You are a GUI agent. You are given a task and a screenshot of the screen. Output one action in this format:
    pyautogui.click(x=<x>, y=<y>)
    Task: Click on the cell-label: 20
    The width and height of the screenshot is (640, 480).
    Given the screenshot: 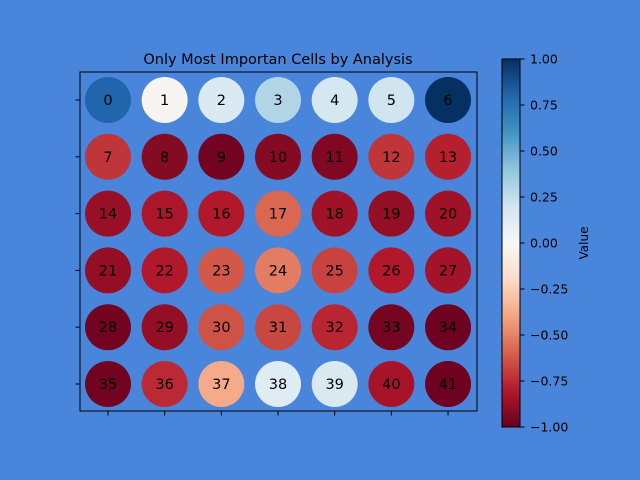 What is the action you would take?
    pyautogui.click(x=448, y=215)
    